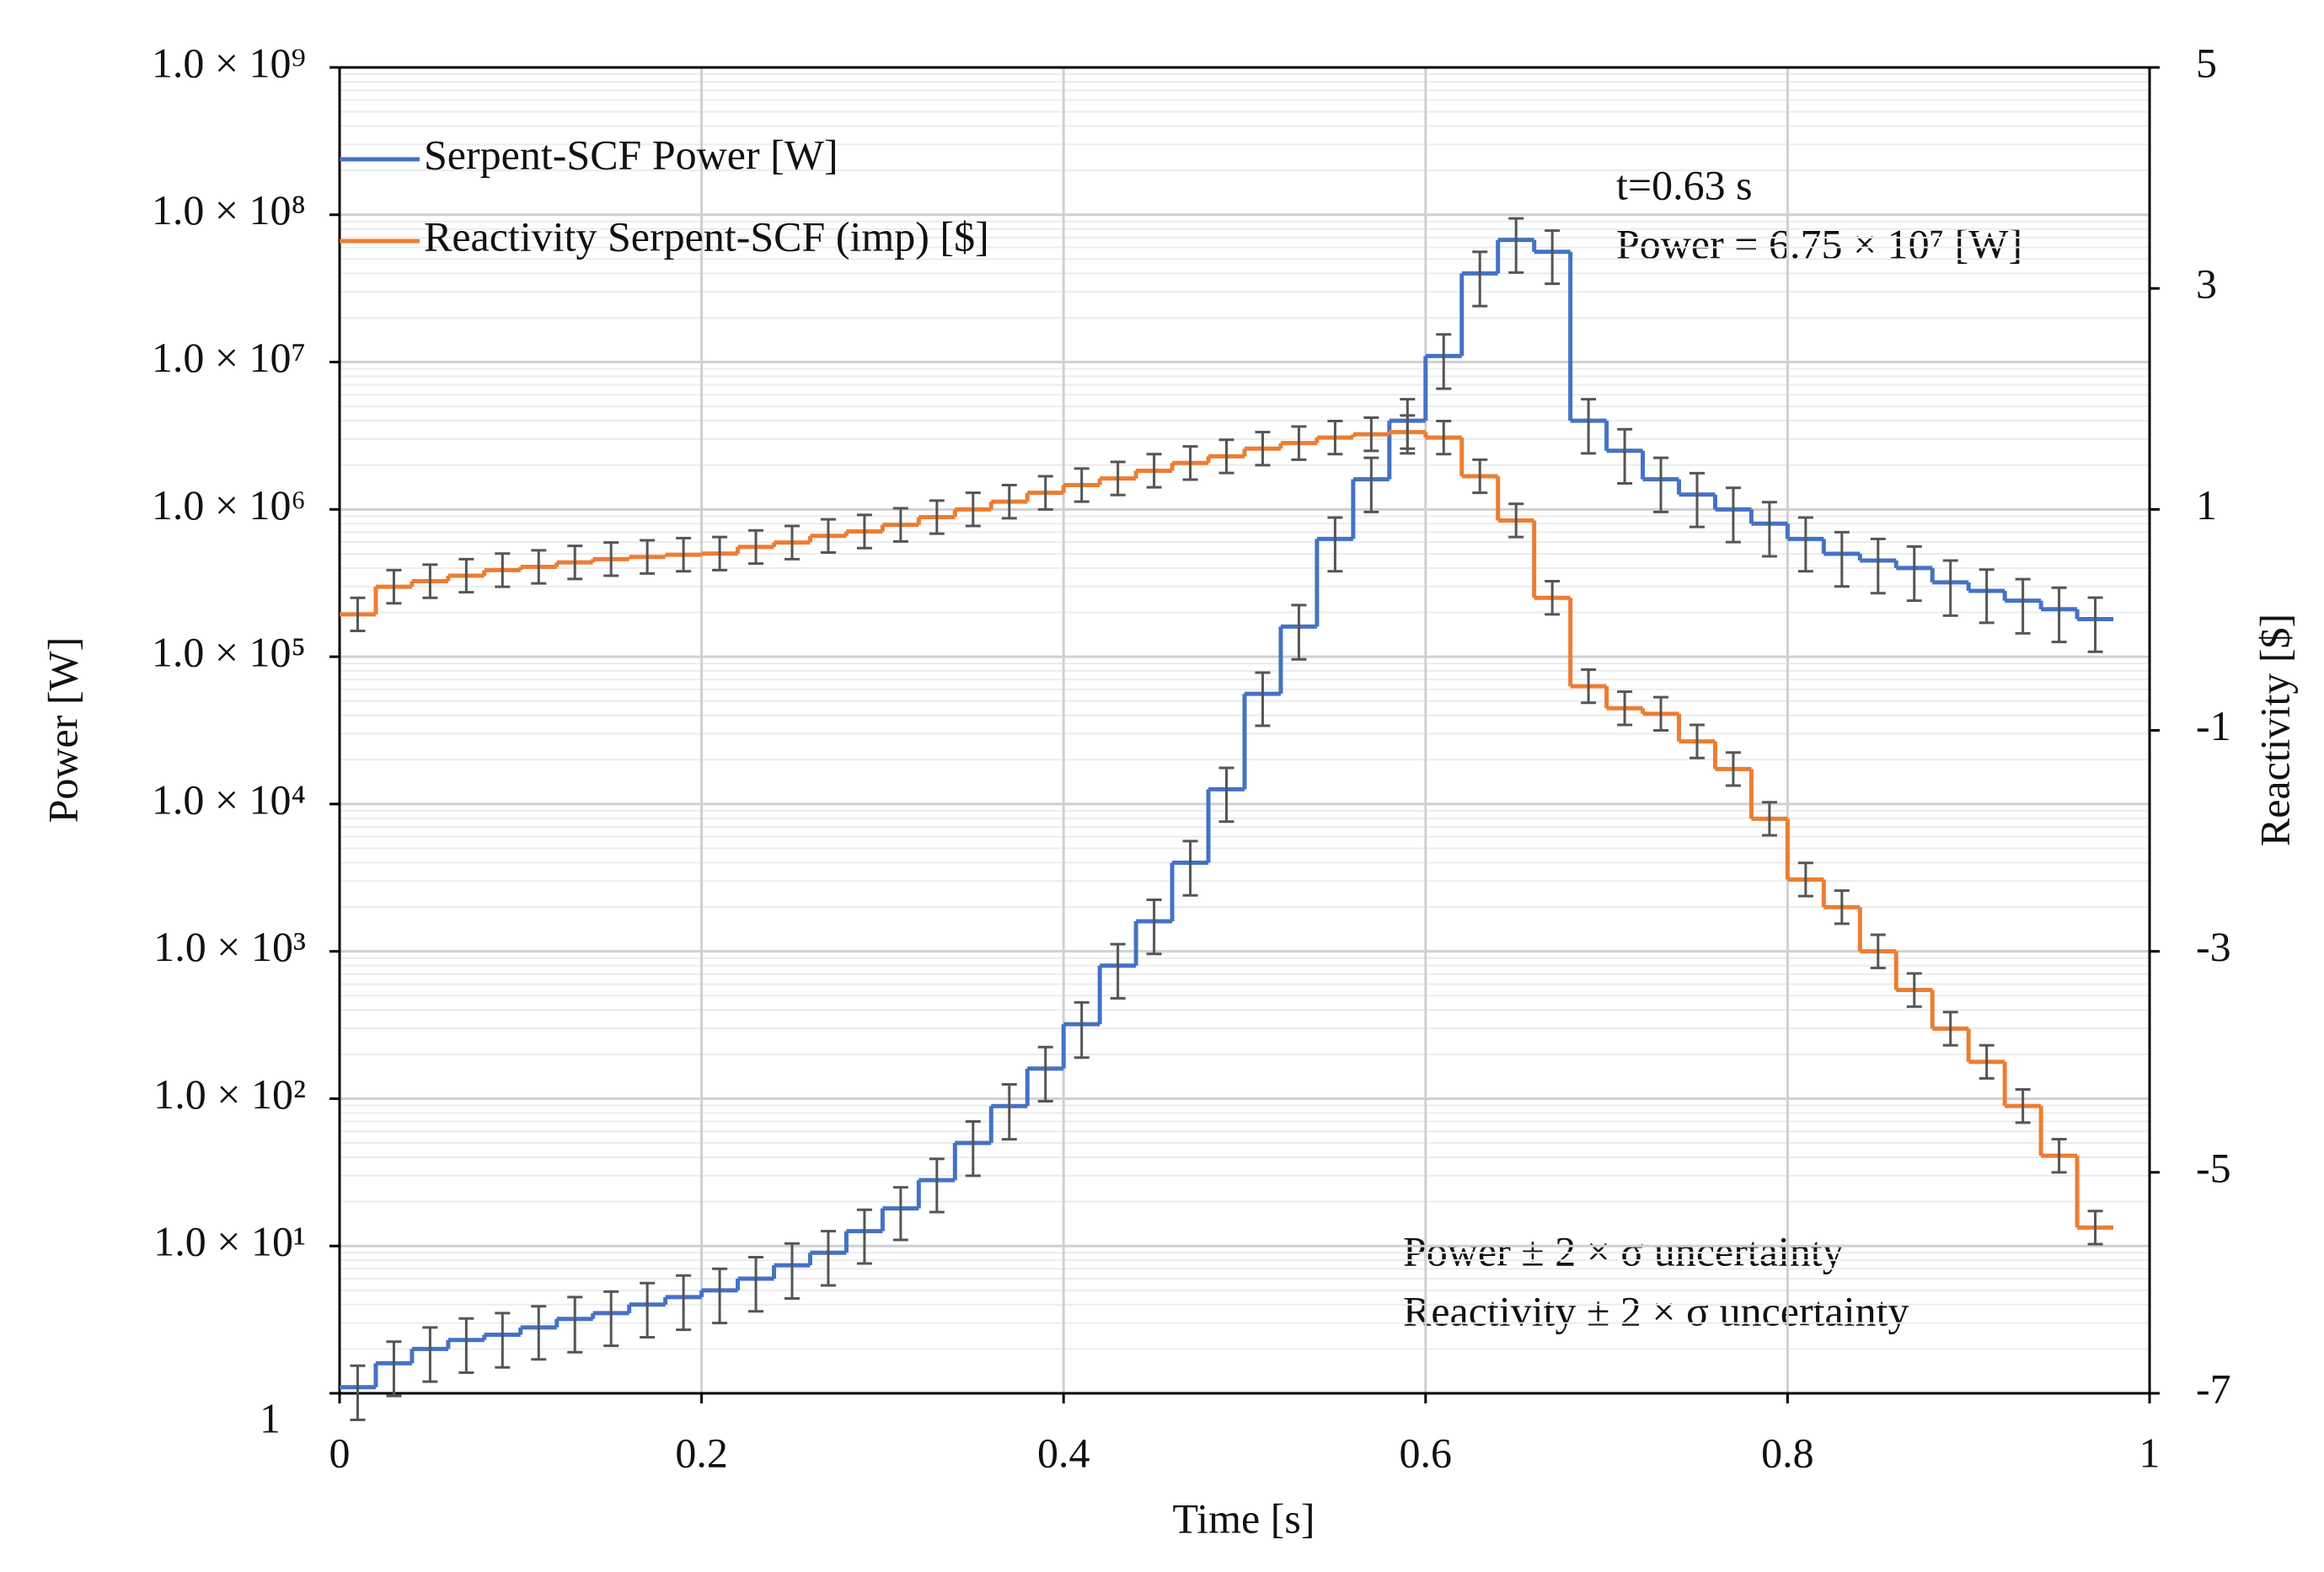 Image resolution: width=2324 pixels, height=1572 pixels. Describe the element at coordinates (1063, 1452) in the screenshot. I see `x-tick-label: 0.4` at that location.